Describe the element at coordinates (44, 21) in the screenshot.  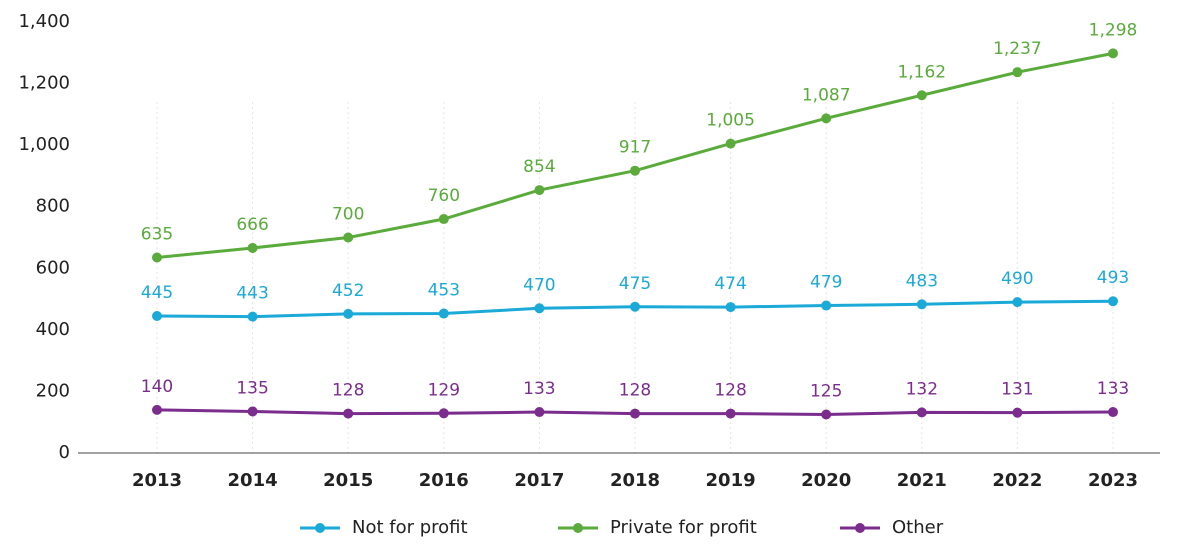
I see `y-tick-label: 1,400` at that location.